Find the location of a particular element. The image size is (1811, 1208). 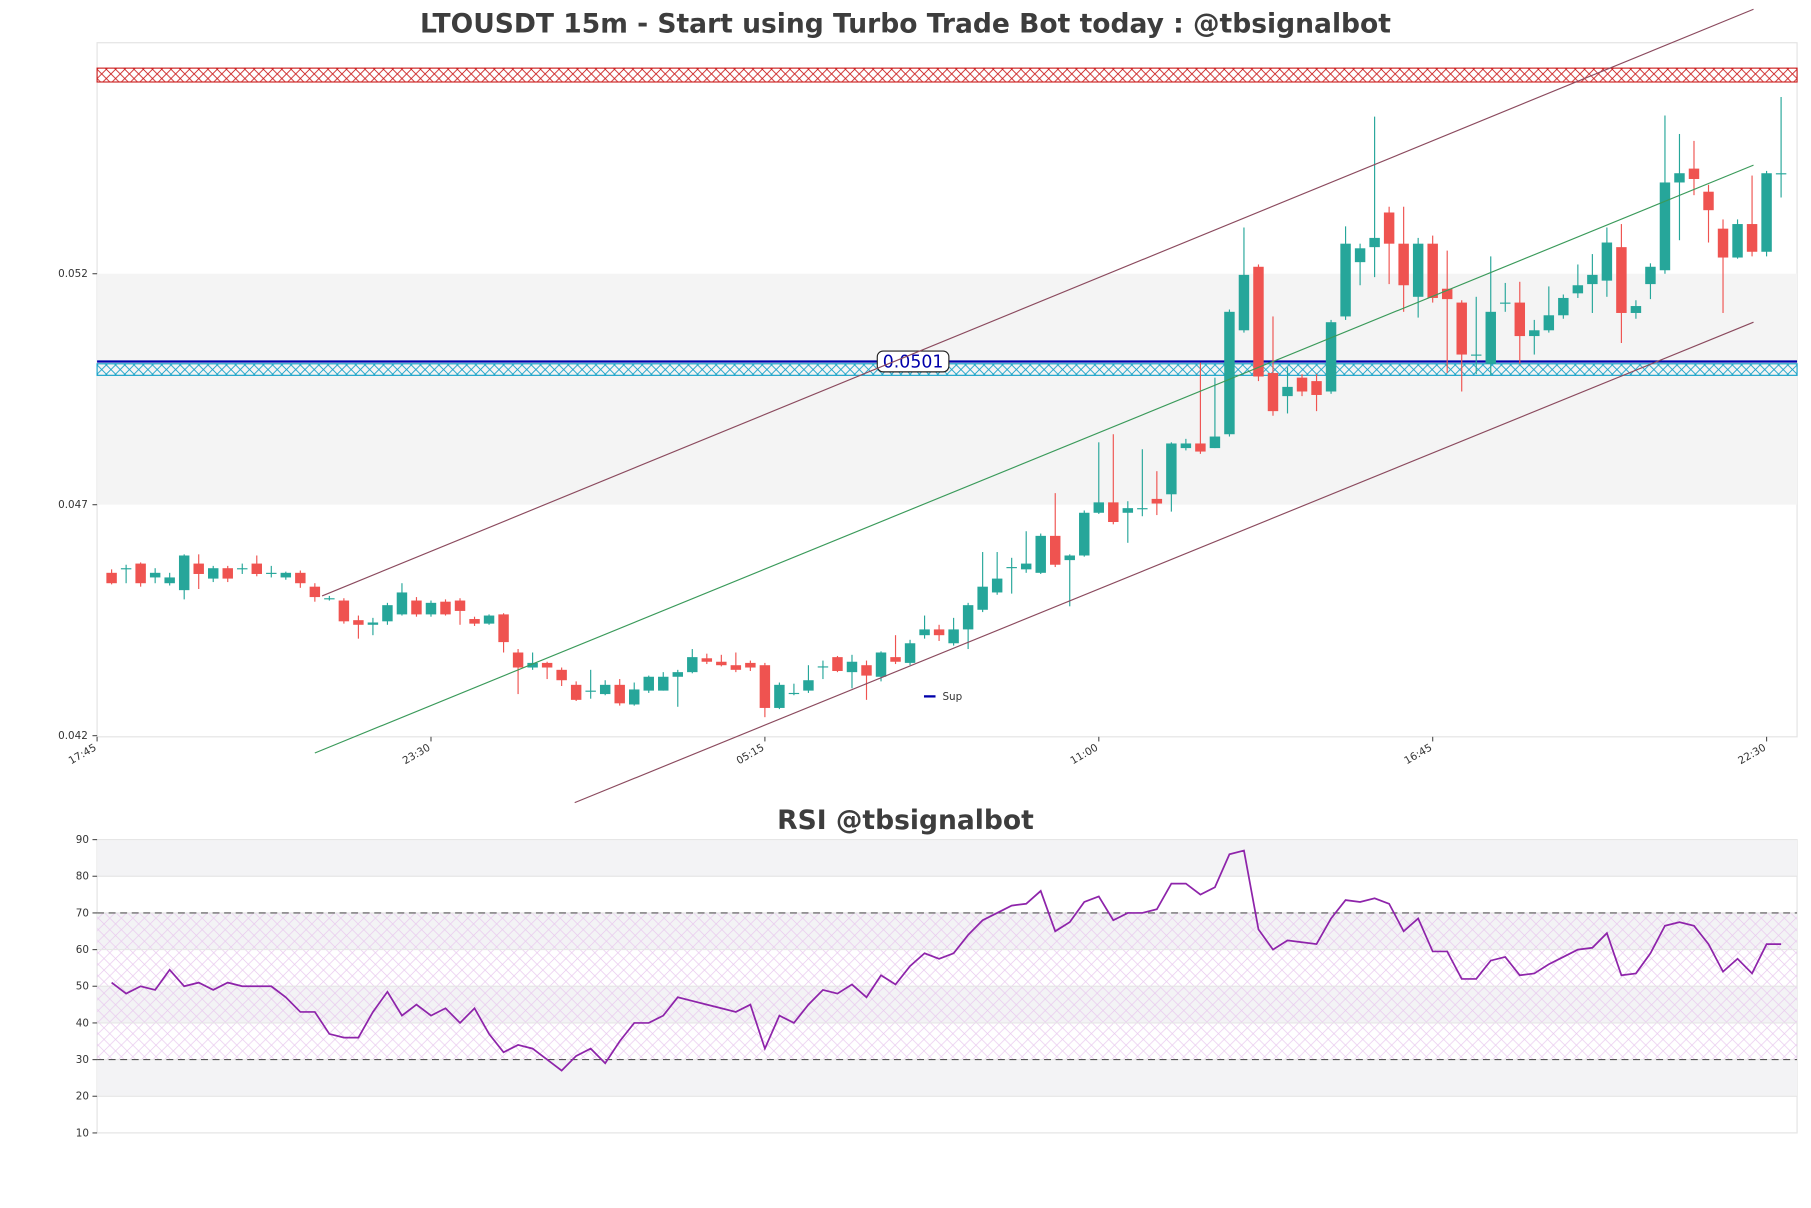

zone is located at coordinates (947, 75).